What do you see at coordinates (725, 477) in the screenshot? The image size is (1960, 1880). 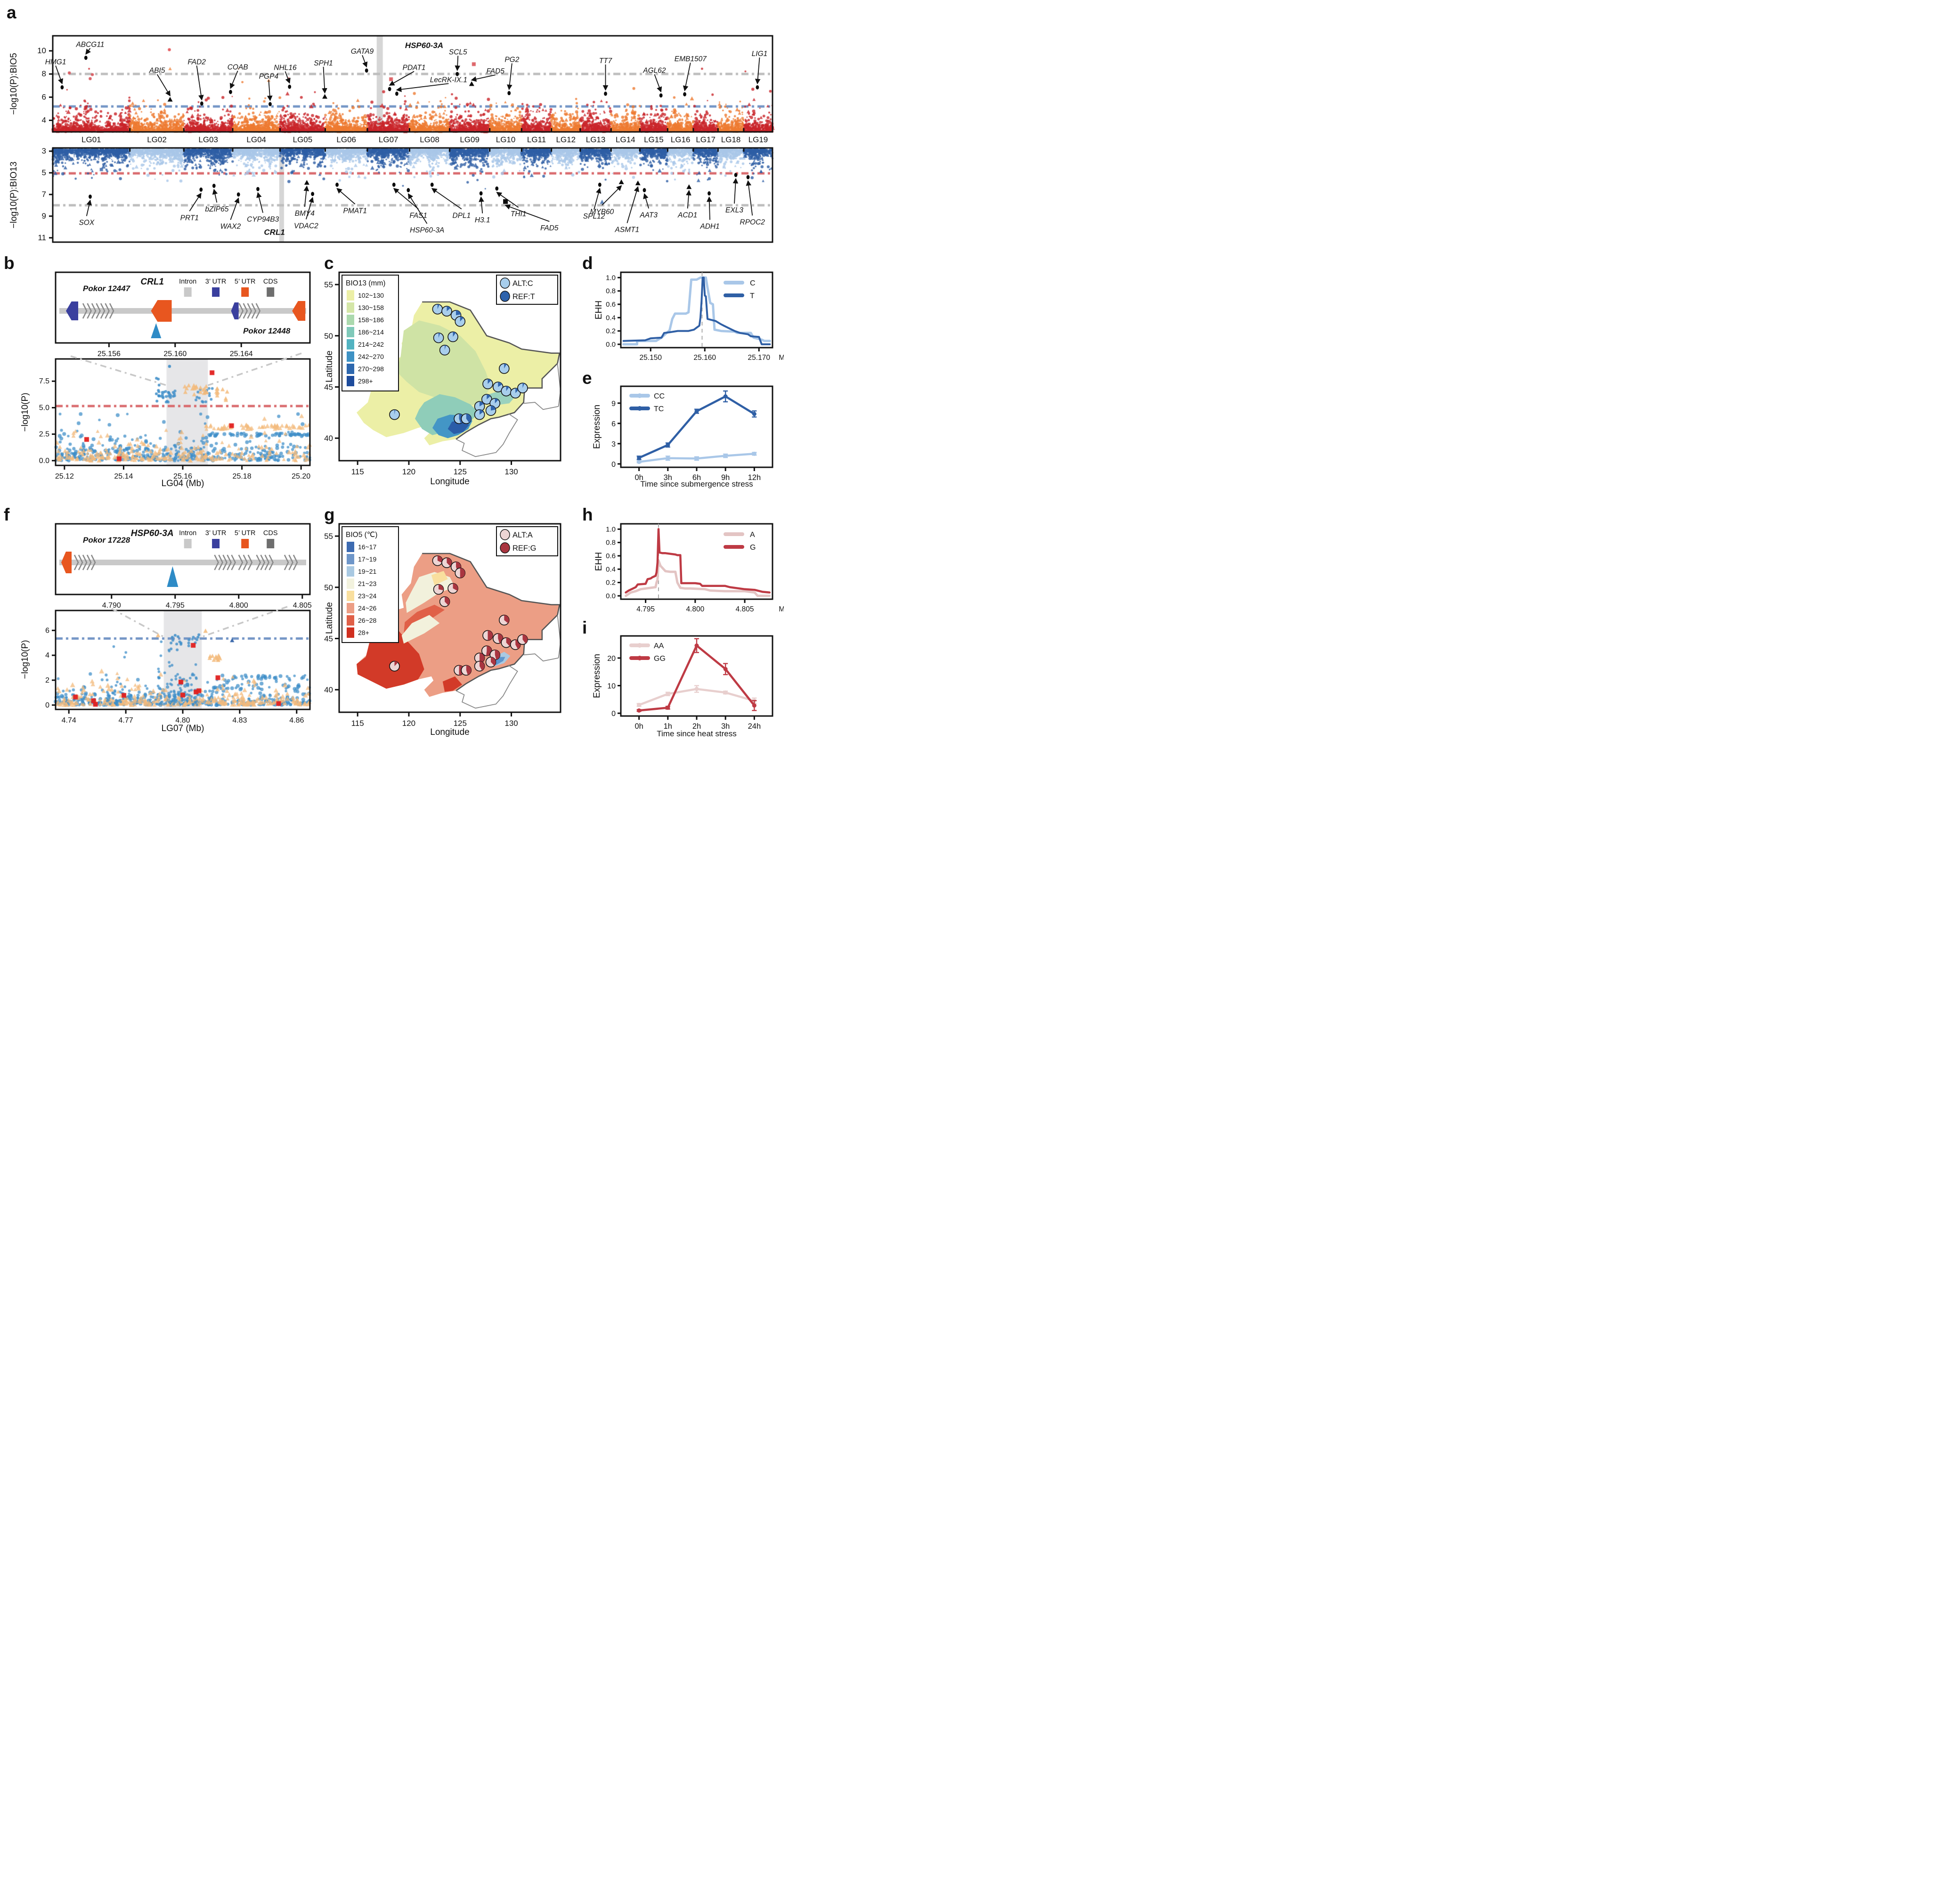 I see `expr-x-tick-label: 9h` at bounding box center [725, 477].